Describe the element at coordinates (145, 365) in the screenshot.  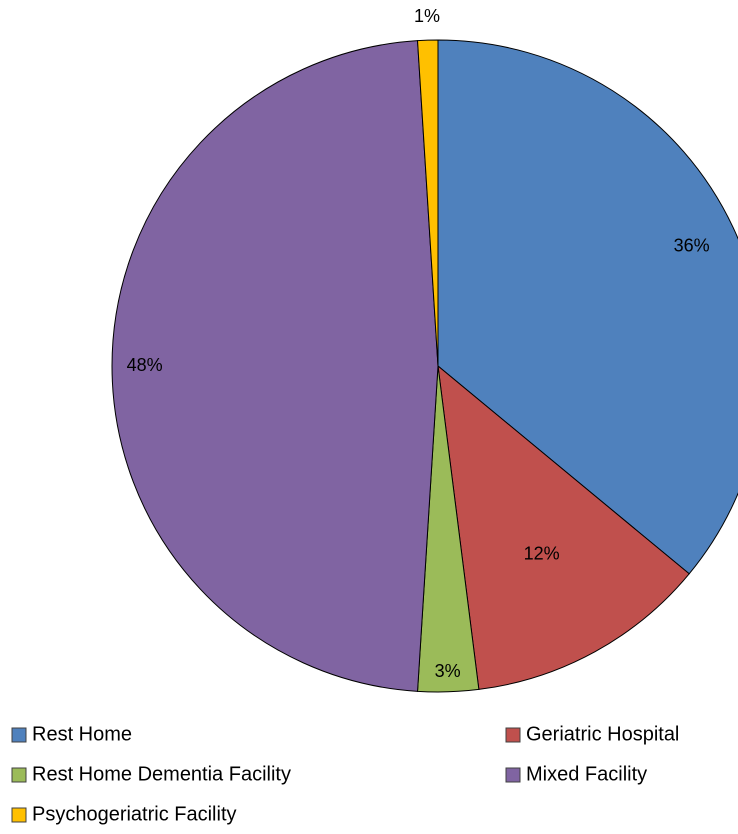
I see `data-label-mixed-facility: 48%` at that location.